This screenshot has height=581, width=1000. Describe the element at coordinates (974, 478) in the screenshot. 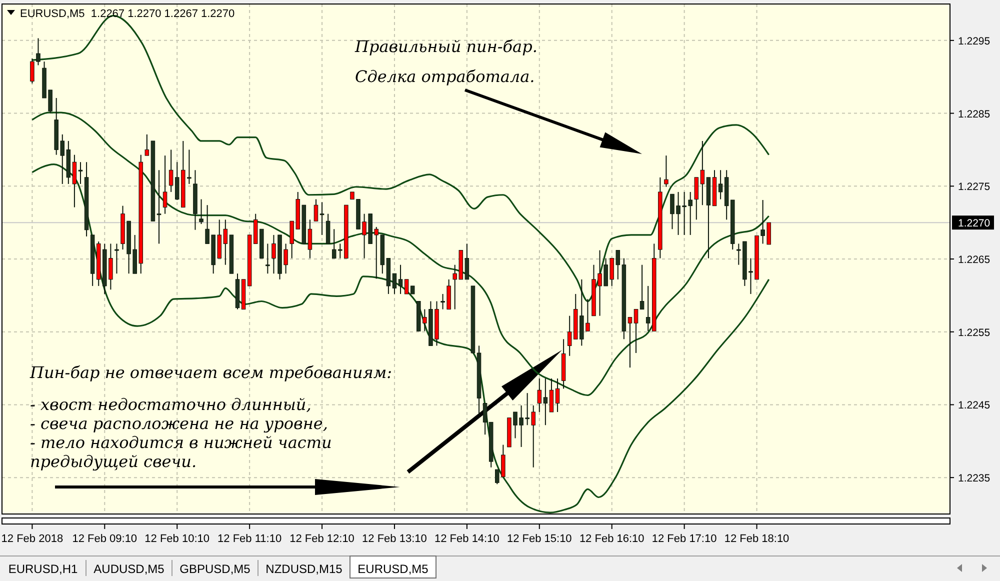

I see `y-tick-label: 1.2235` at that location.